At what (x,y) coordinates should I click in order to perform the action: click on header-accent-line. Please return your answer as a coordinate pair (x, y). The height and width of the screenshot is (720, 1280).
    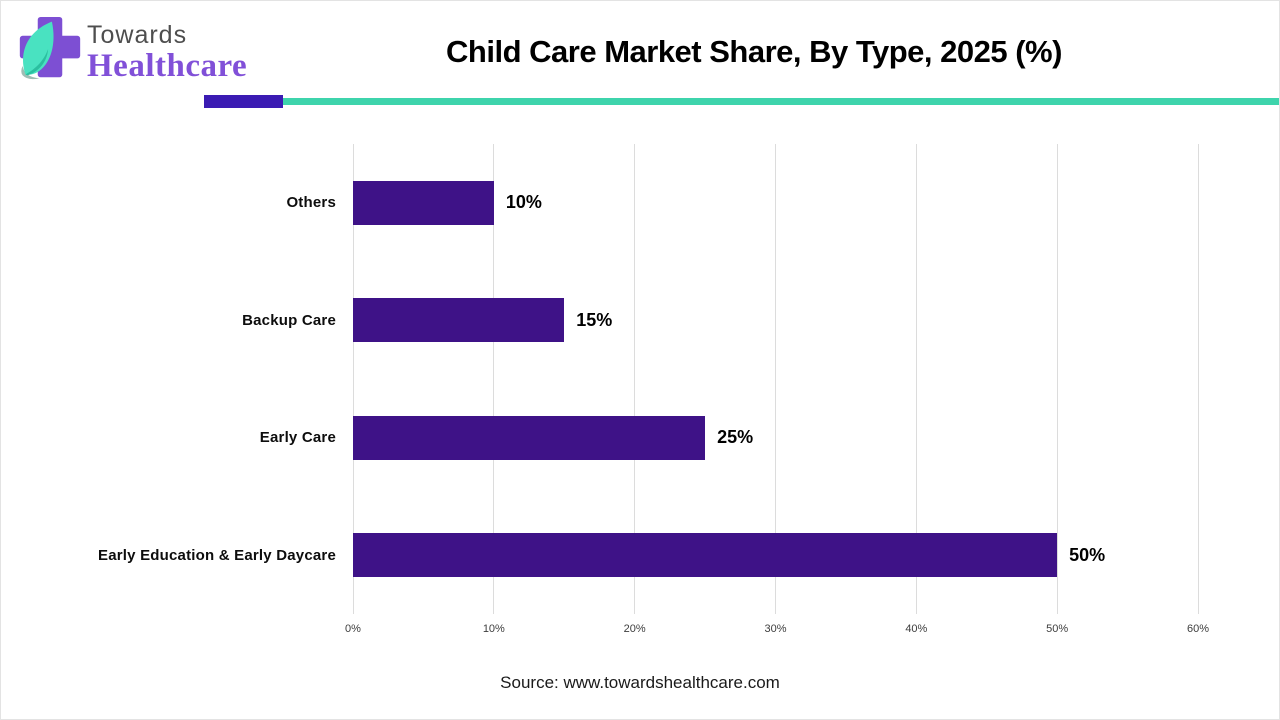
    Looking at the image, I should click on (741, 101).